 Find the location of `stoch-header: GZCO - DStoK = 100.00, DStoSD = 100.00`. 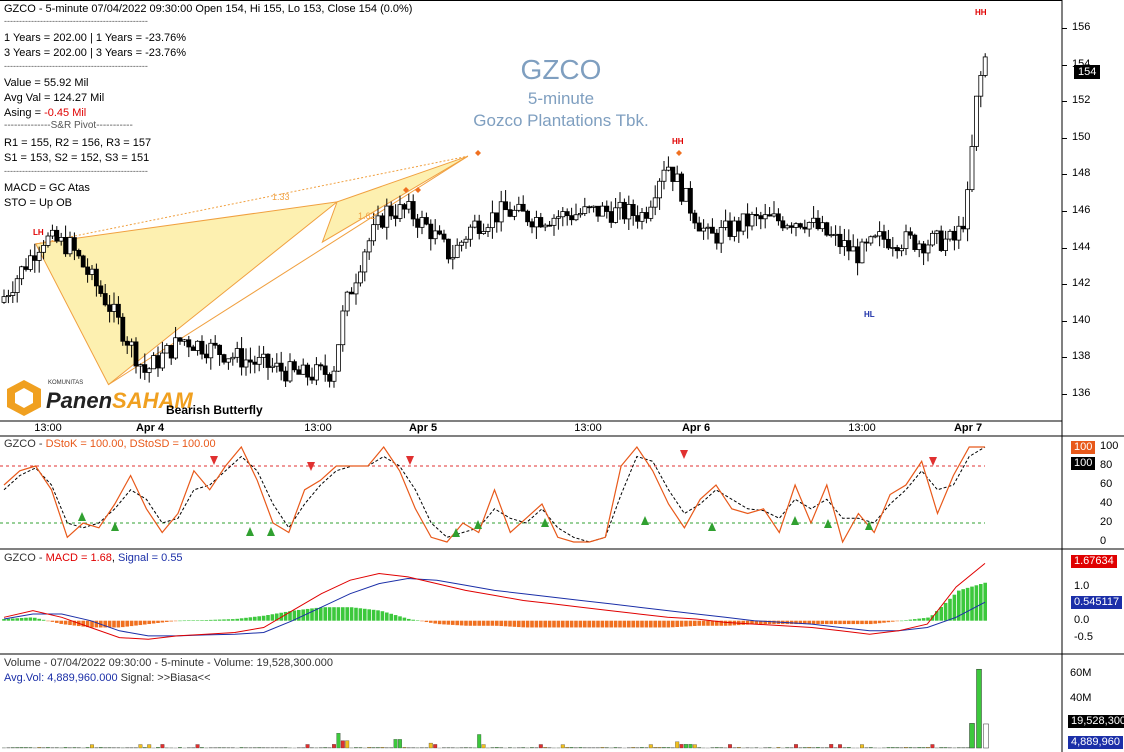

stoch-header: GZCO - DStoK = 100.00, DStoSD = 100.00 is located at coordinates (110, 444).